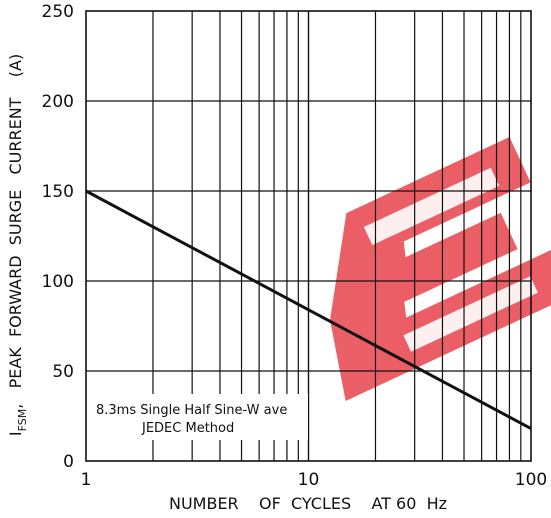 Image resolution: width=551 pixels, height=518 pixels. Describe the element at coordinates (58, 192) in the screenshot. I see `y-tick-label: 150` at that location.